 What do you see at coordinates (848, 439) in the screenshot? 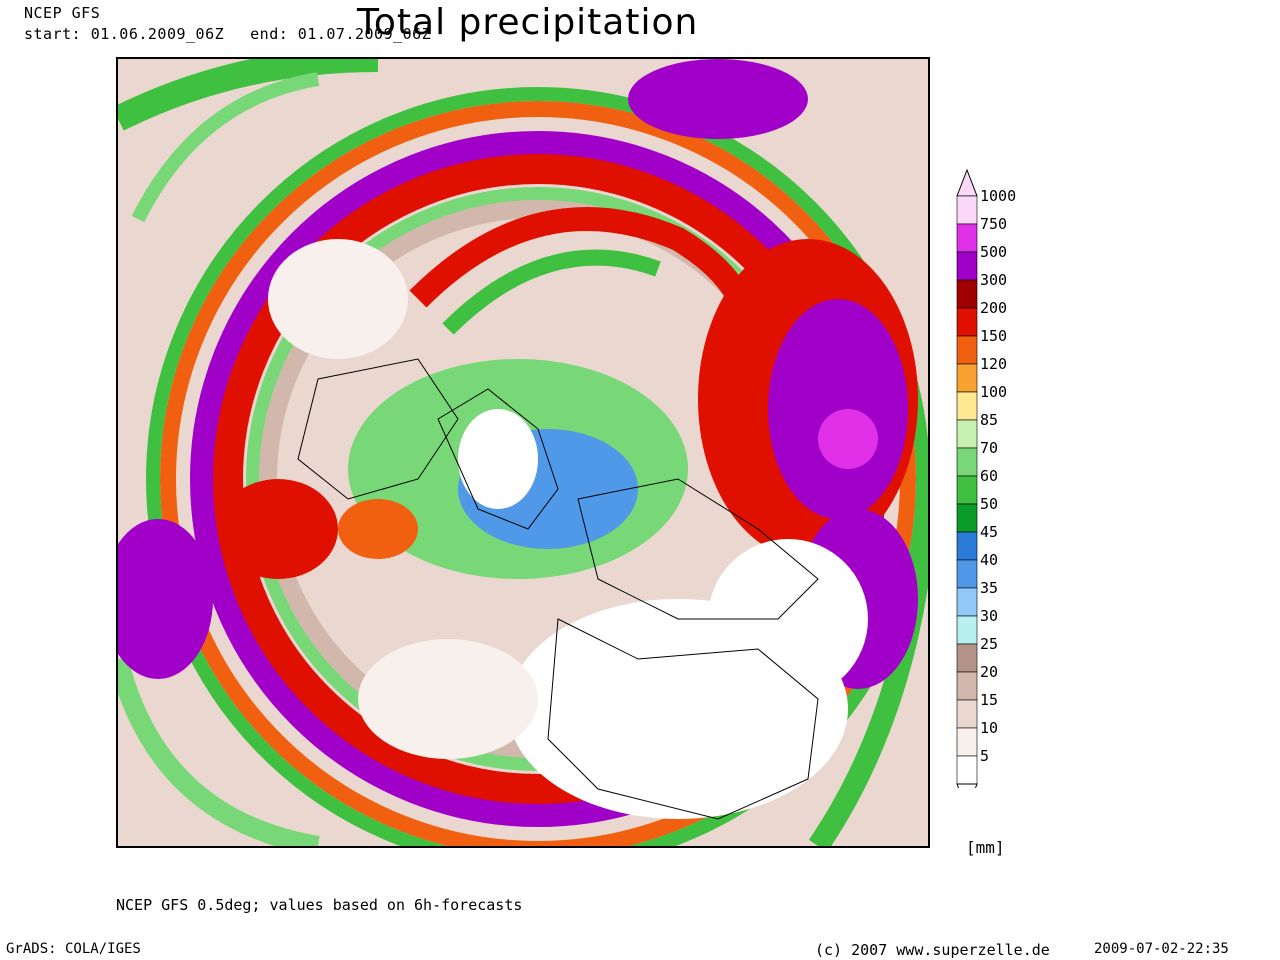
I see `asia-rain-magenta` at bounding box center [848, 439].